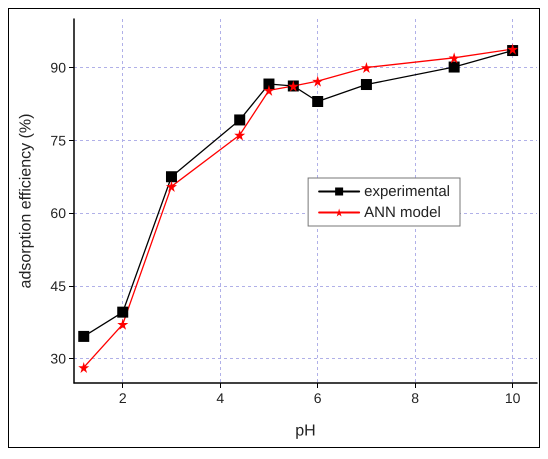  What do you see at coordinates (220, 398) in the screenshot?
I see `x-tick-label: 4` at bounding box center [220, 398].